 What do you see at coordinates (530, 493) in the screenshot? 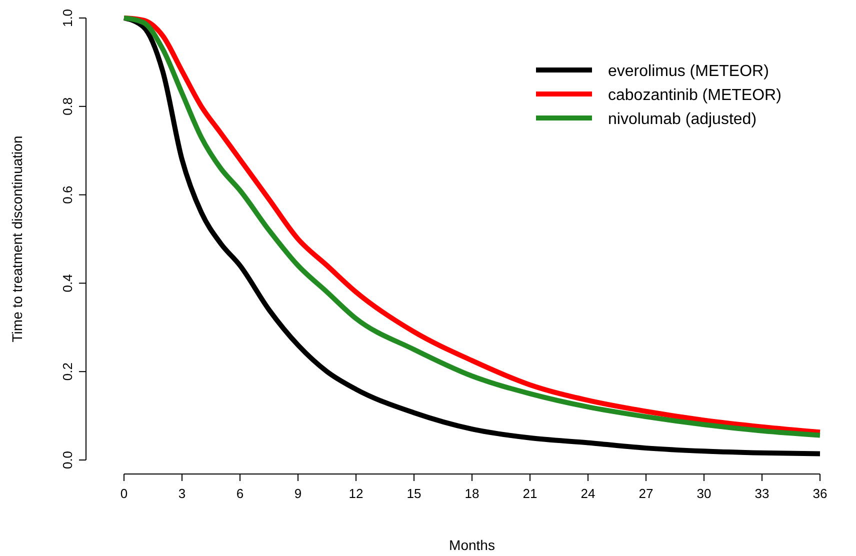
I see `x-tick-label: 21` at bounding box center [530, 493].